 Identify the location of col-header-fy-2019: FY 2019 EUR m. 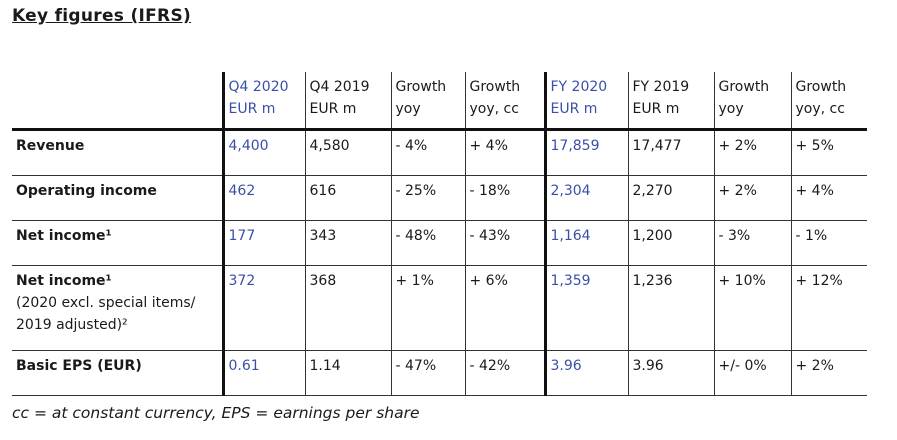
(670, 101).